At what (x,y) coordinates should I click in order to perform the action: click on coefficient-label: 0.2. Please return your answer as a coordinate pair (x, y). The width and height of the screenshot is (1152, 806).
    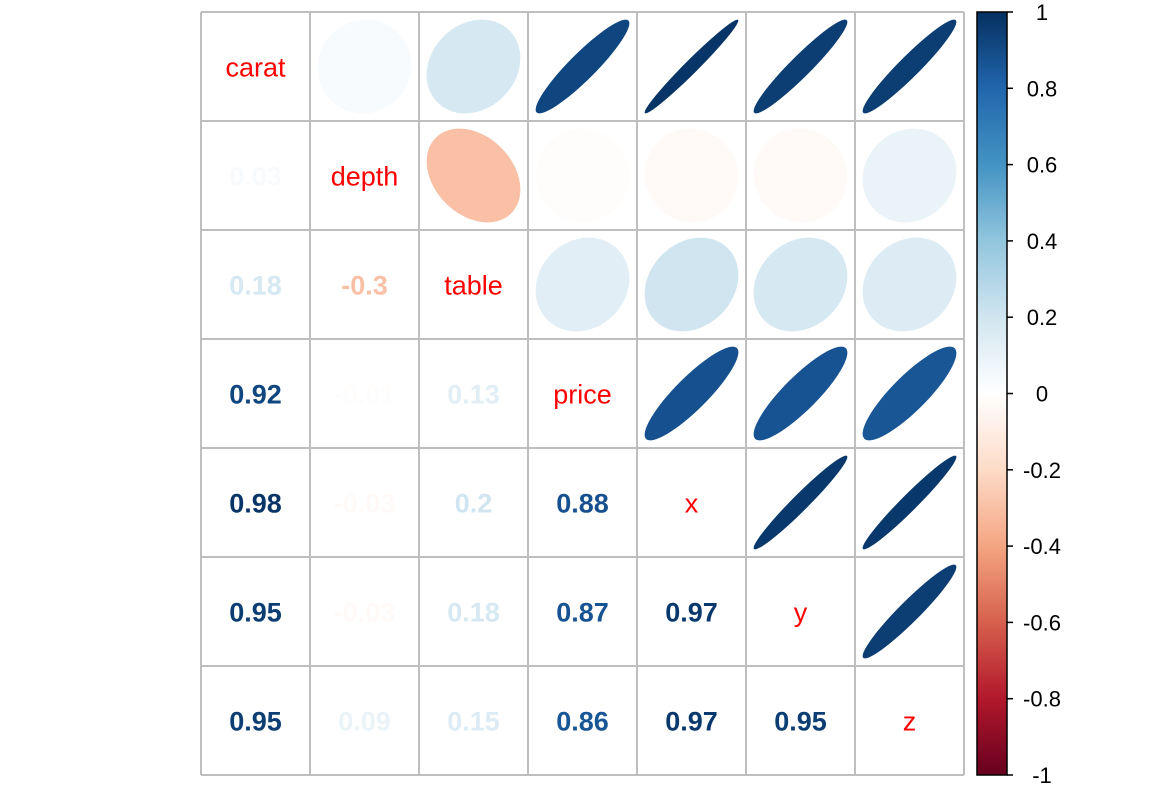
    Looking at the image, I should click on (474, 504).